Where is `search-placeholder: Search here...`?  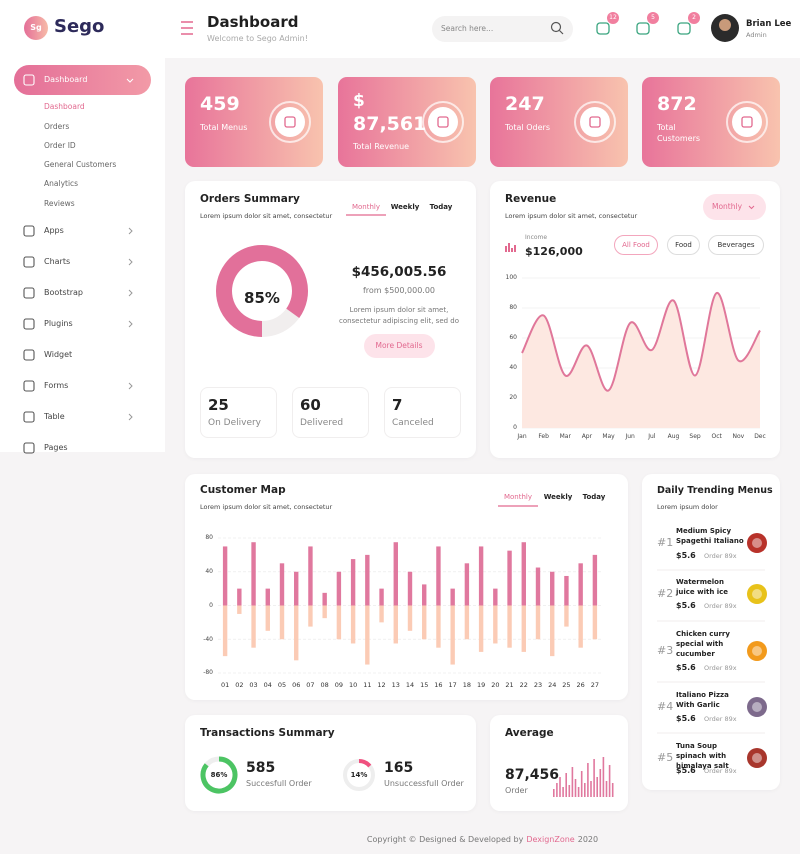
search-placeholder: Search here... is located at coordinates (467, 29).